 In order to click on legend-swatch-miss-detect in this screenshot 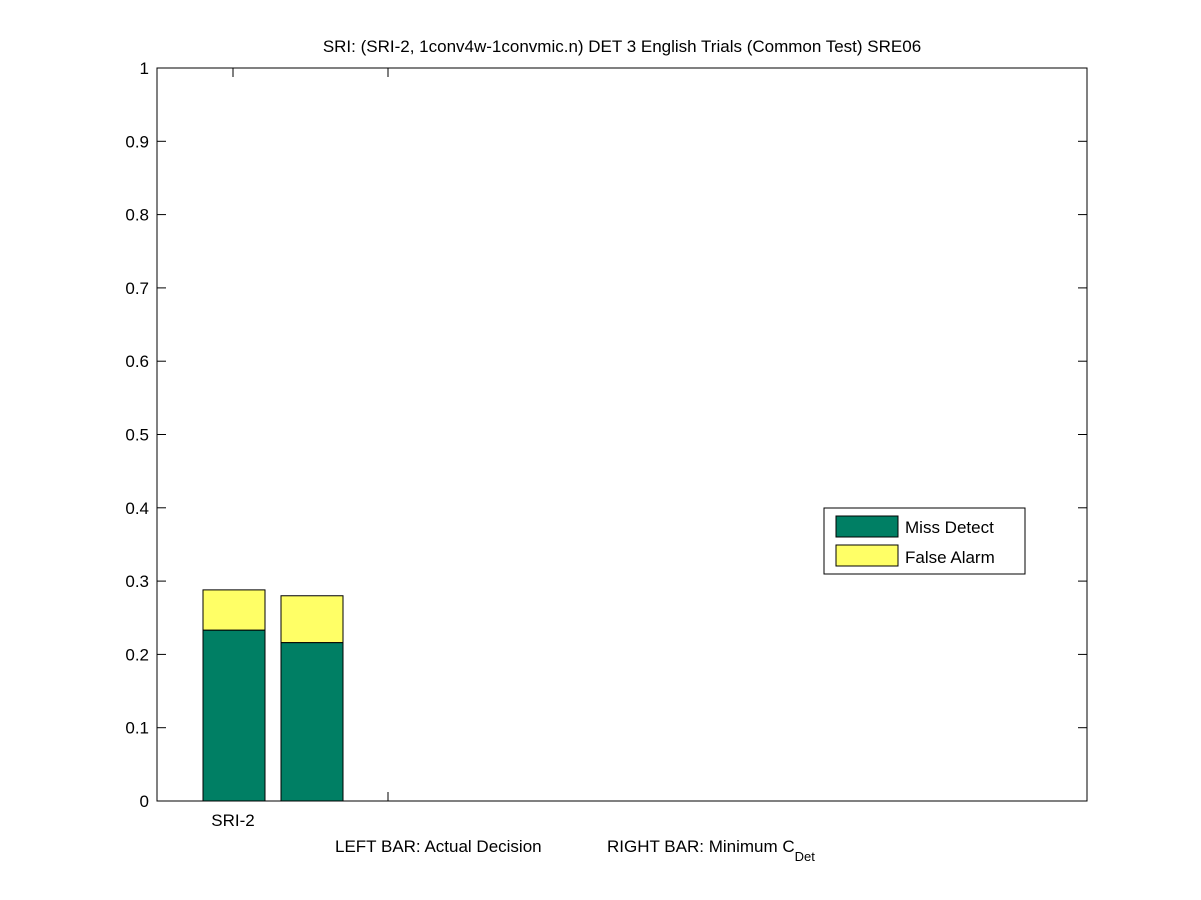, I will do `click(867, 526)`.